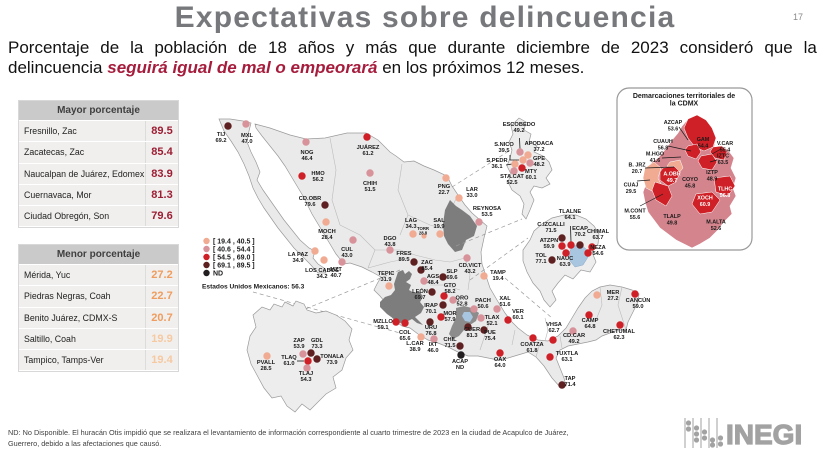 Image resolution: width=825 pixels, height=465 pixels. I want to click on svg-text: 59.1, so click(382, 328).